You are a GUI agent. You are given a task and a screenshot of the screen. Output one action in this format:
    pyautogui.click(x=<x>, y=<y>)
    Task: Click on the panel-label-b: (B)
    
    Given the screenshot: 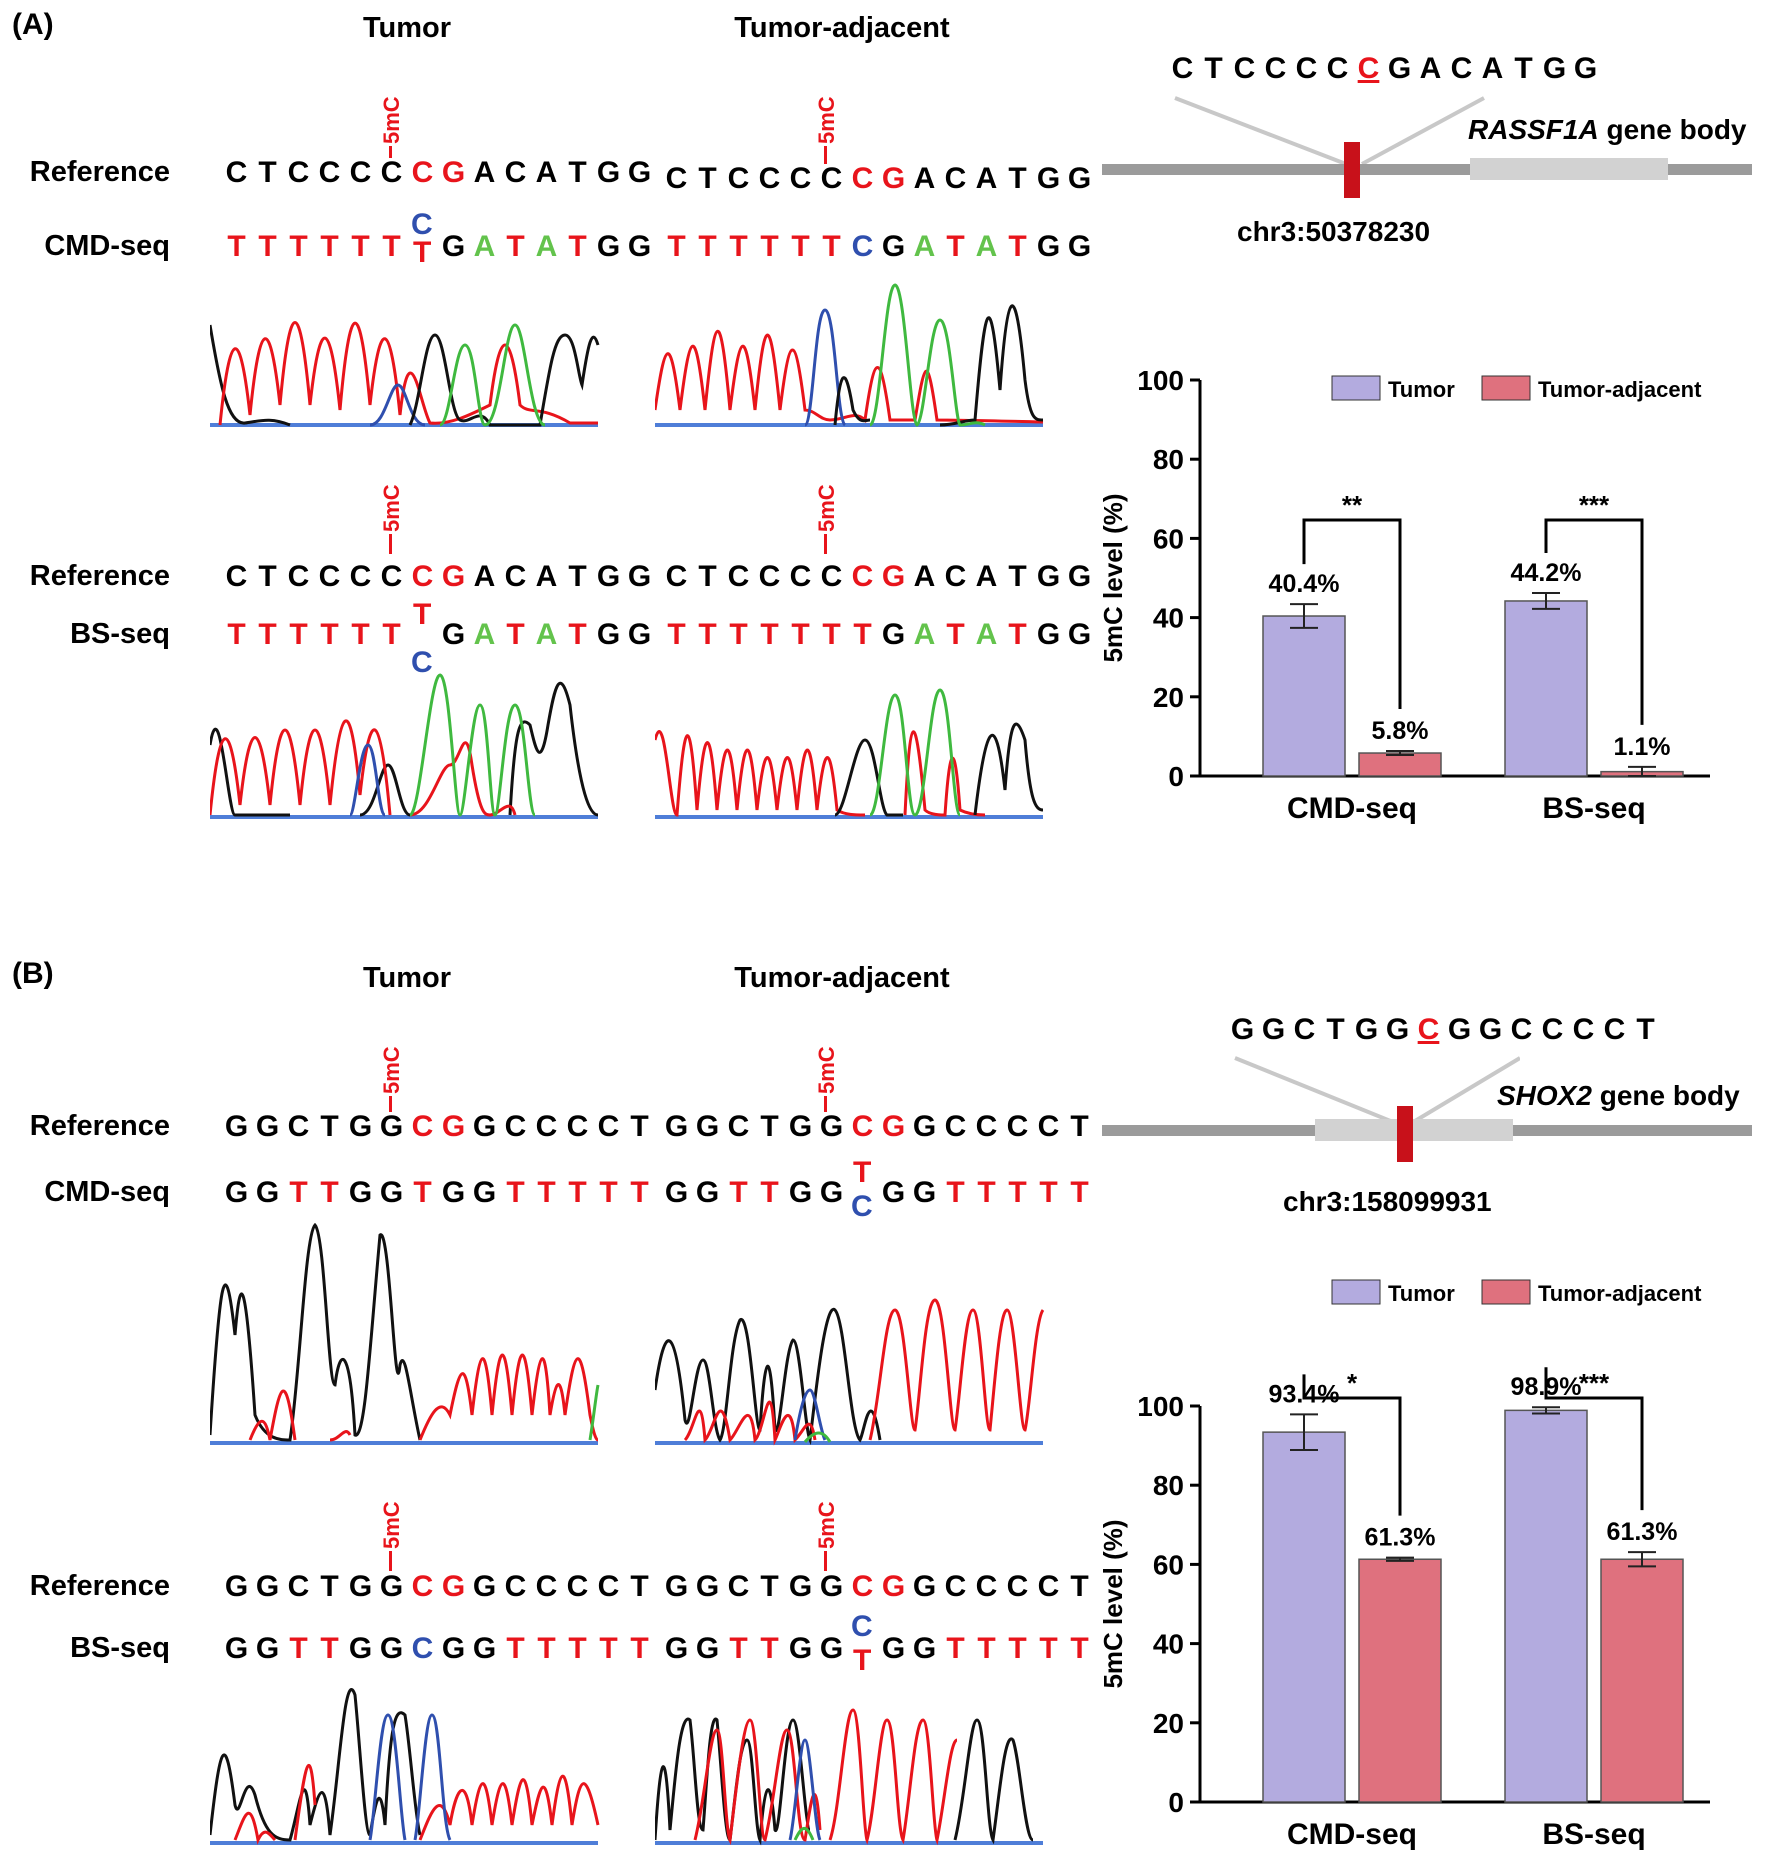 What is the action you would take?
    pyautogui.click(x=33, y=973)
    